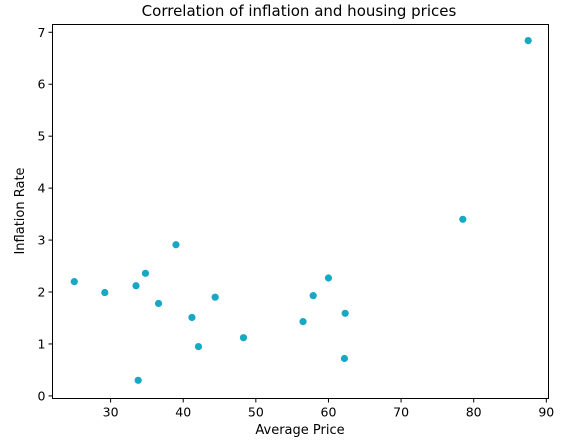 Image resolution: width=577 pixels, height=442 pixels. I want to click on x-axis-label: Average Price, so click(299, 430).